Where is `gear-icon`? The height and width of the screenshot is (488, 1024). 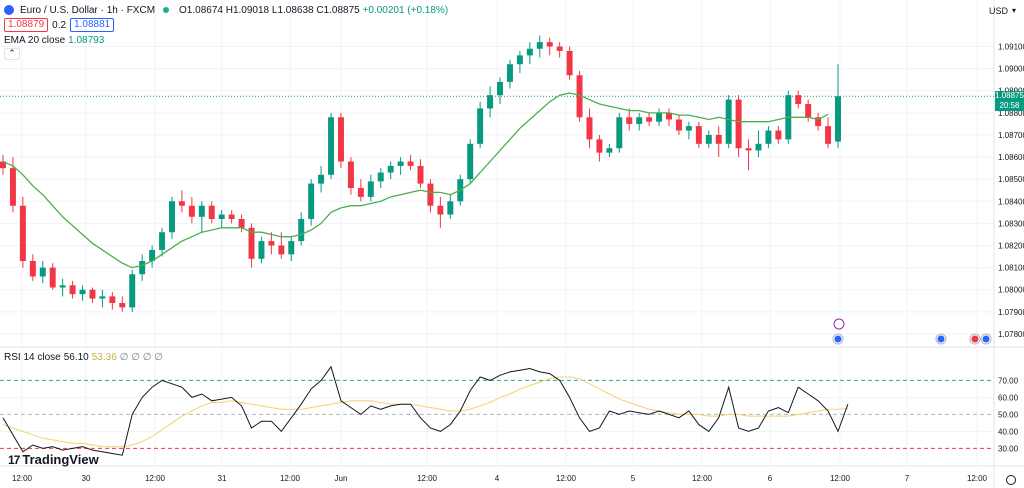
gear-icon is located at coordinates (1011, 480).